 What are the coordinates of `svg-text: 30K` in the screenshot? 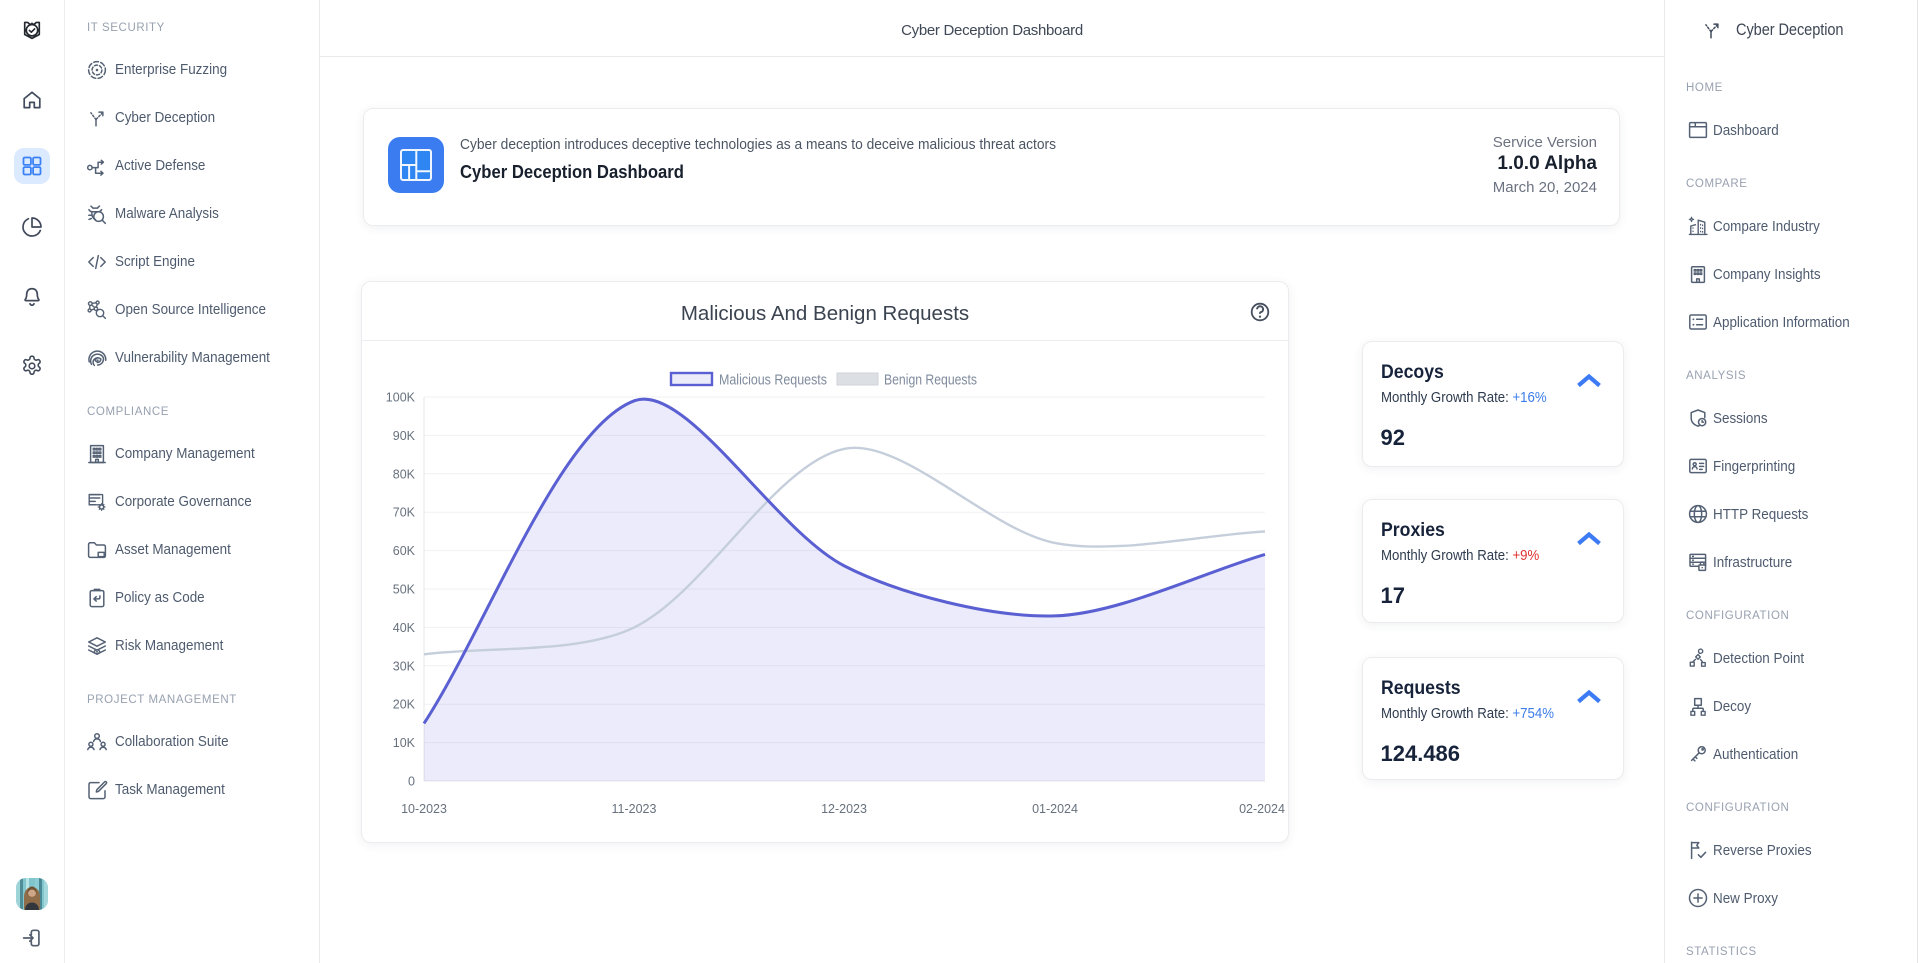 It's located at (404, 666).